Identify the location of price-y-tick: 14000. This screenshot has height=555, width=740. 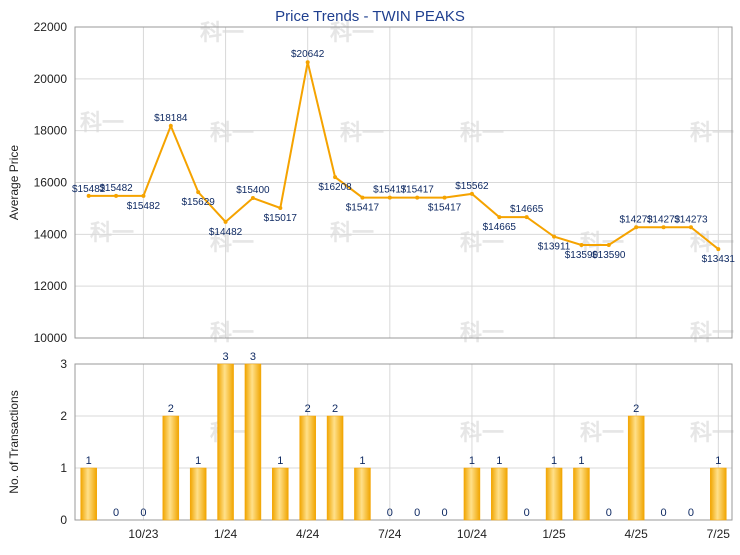
(51, 234).